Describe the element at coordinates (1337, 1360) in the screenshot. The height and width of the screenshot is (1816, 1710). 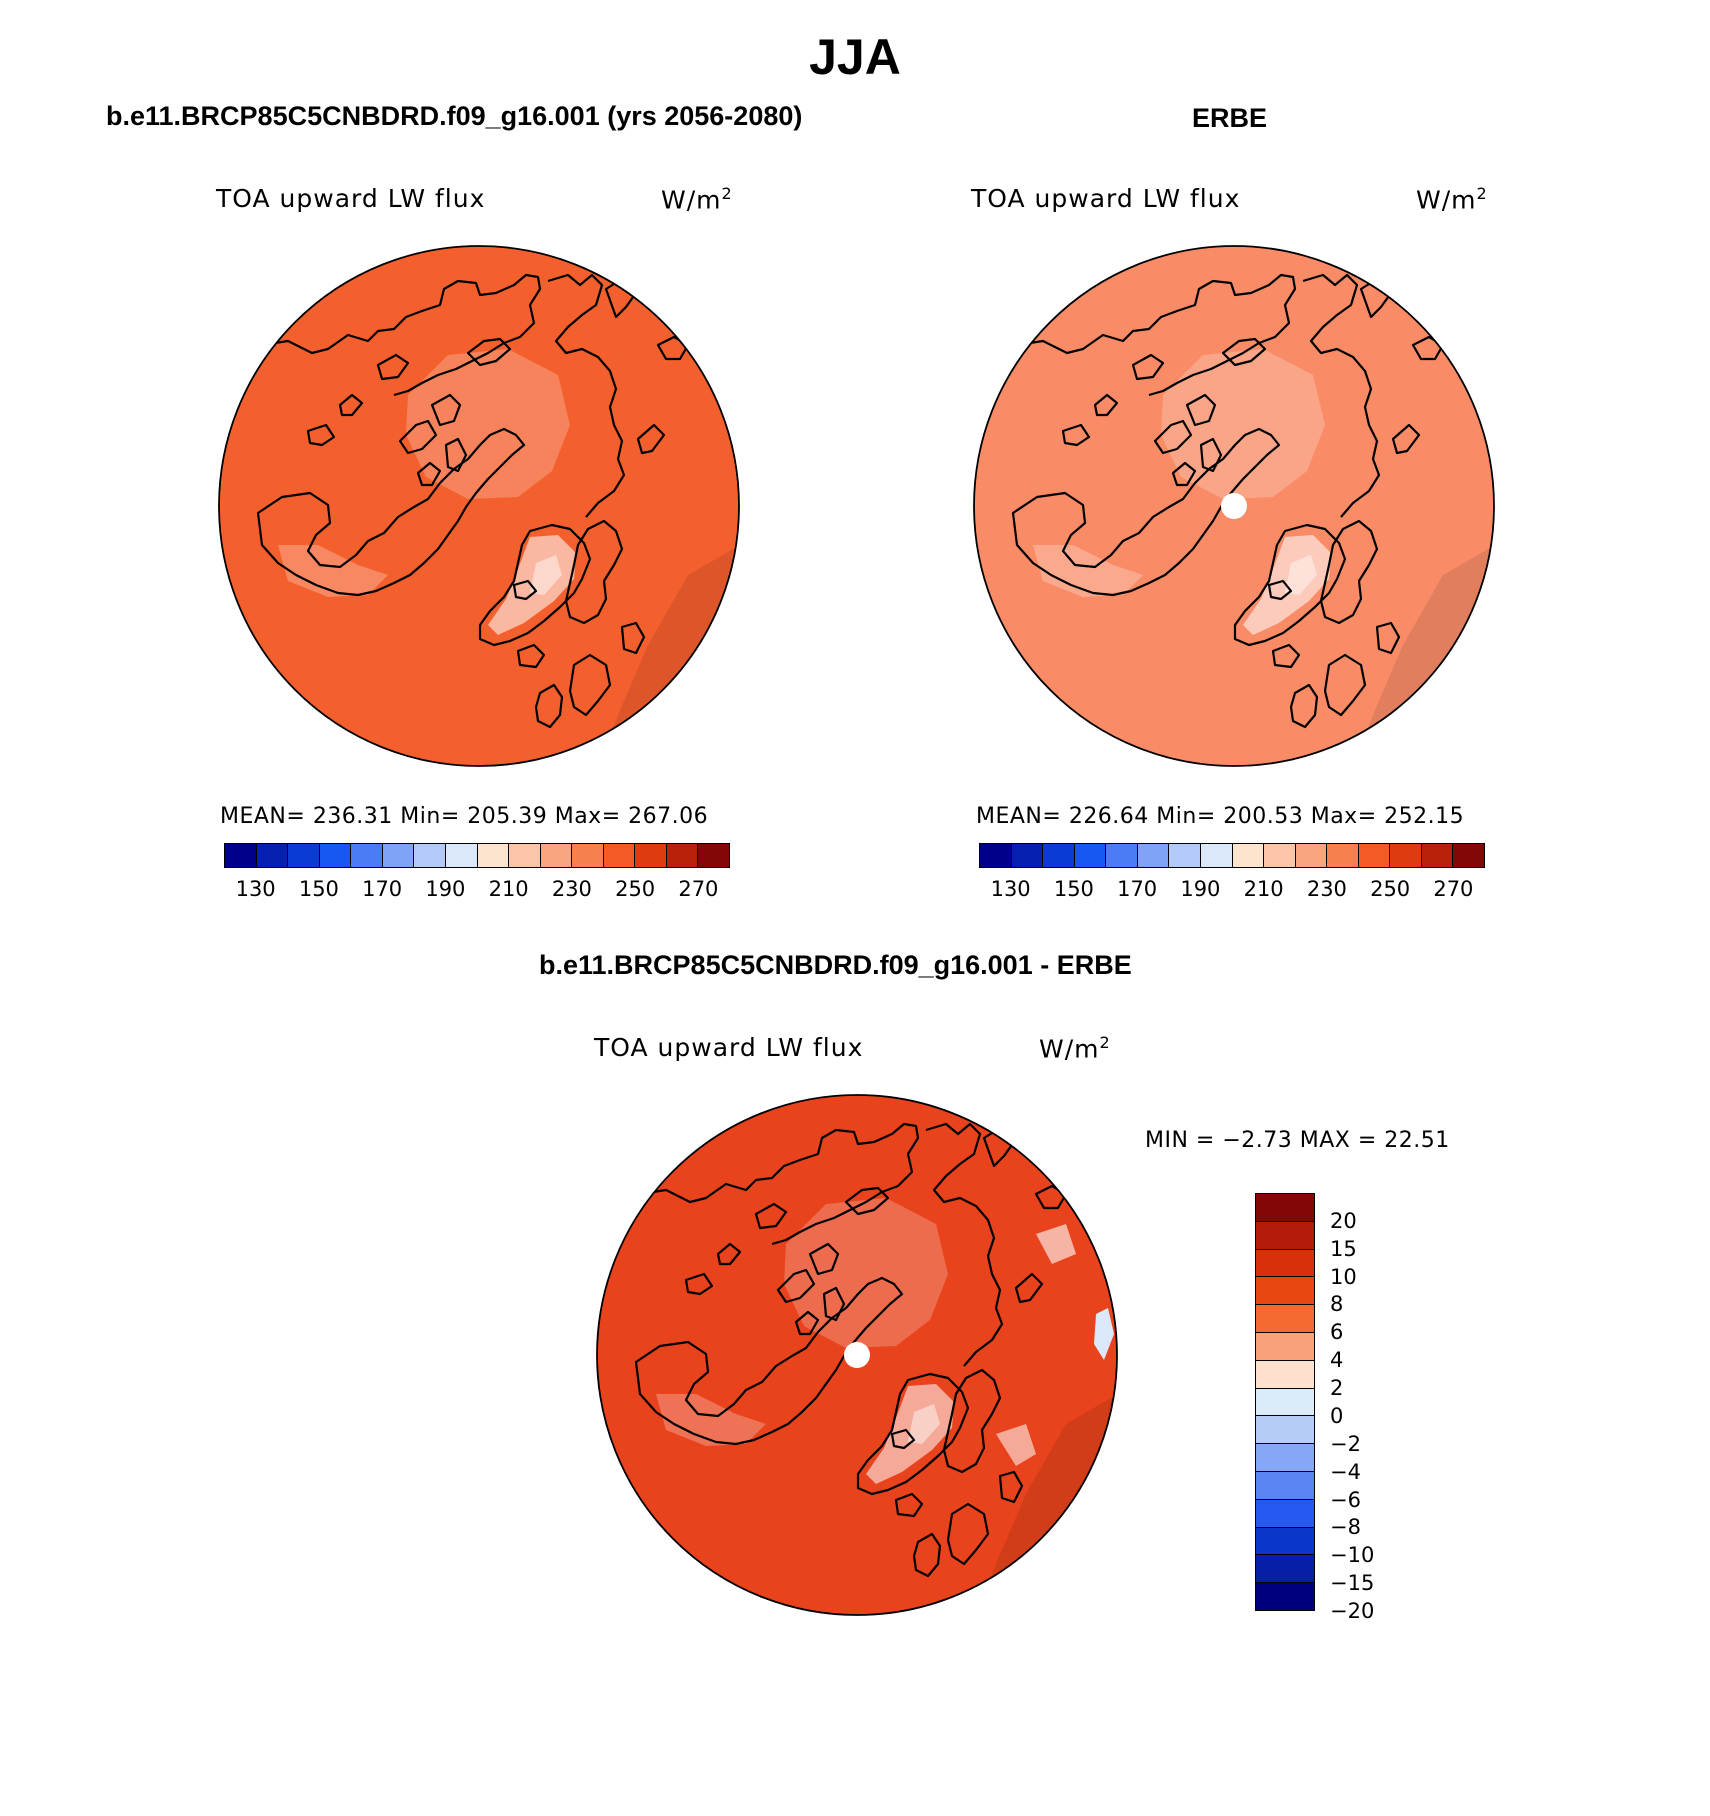
I see `diff-colorbar-tick-label: 4` at that location.